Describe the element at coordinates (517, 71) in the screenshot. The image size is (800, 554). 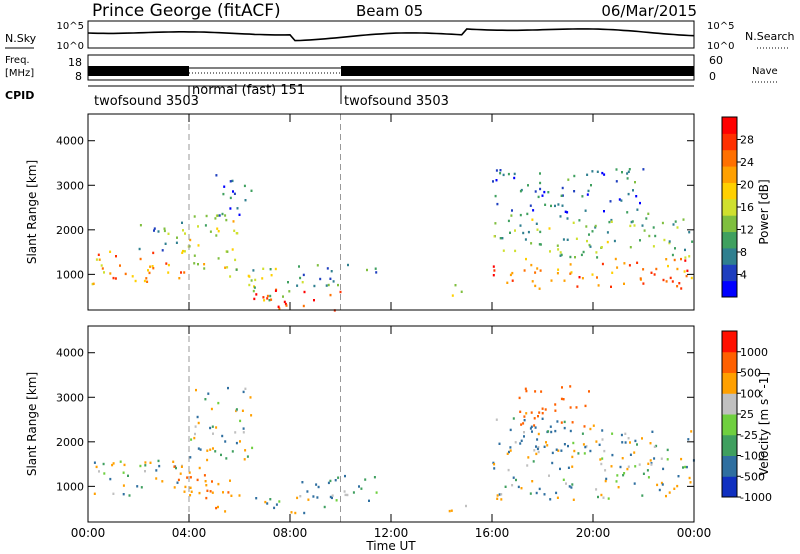
I see `freq-trace-seg3` at that location.